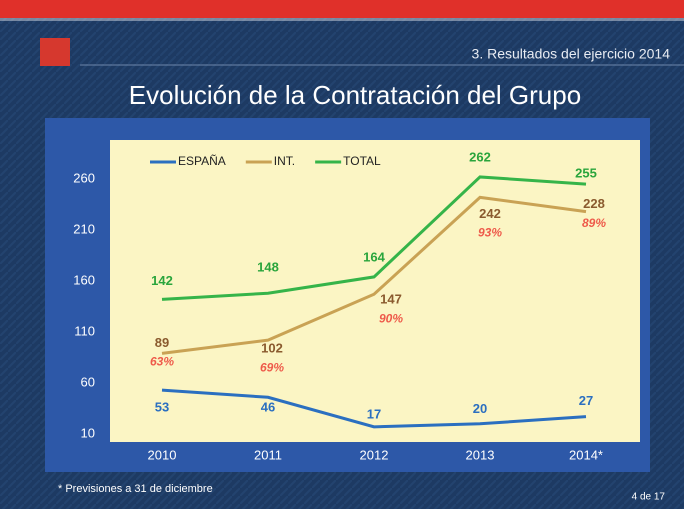  Describe the element at coordinates (480, 408) in the screenshot. I see `data-label: 20` at that location.